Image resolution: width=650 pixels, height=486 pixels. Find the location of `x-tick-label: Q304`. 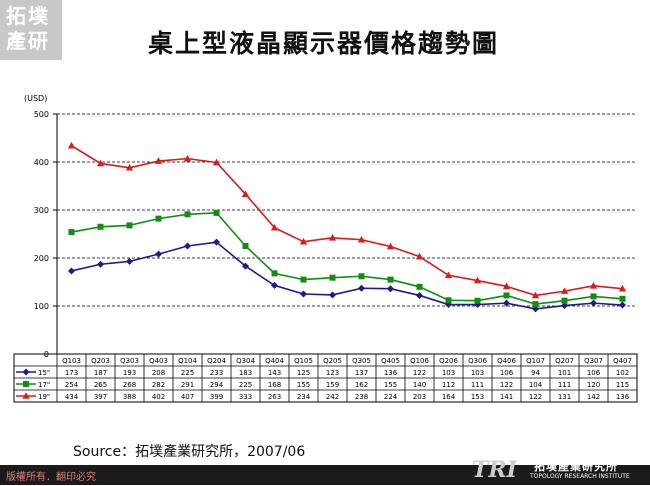

x-tick-label: Q304 is located at coordinates (245, 361).